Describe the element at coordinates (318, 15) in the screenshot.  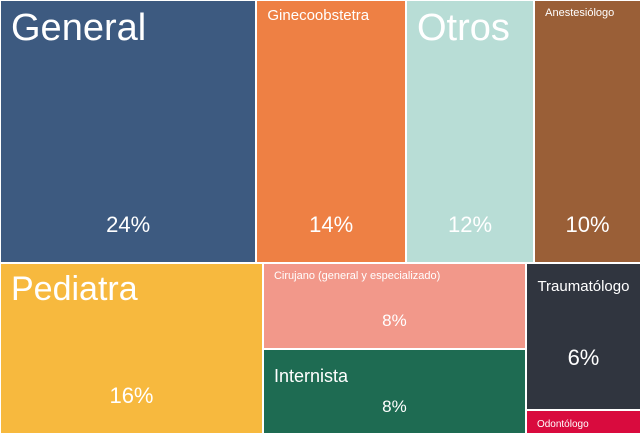
I see `tile-label: Ginecoobstetra` at that location.